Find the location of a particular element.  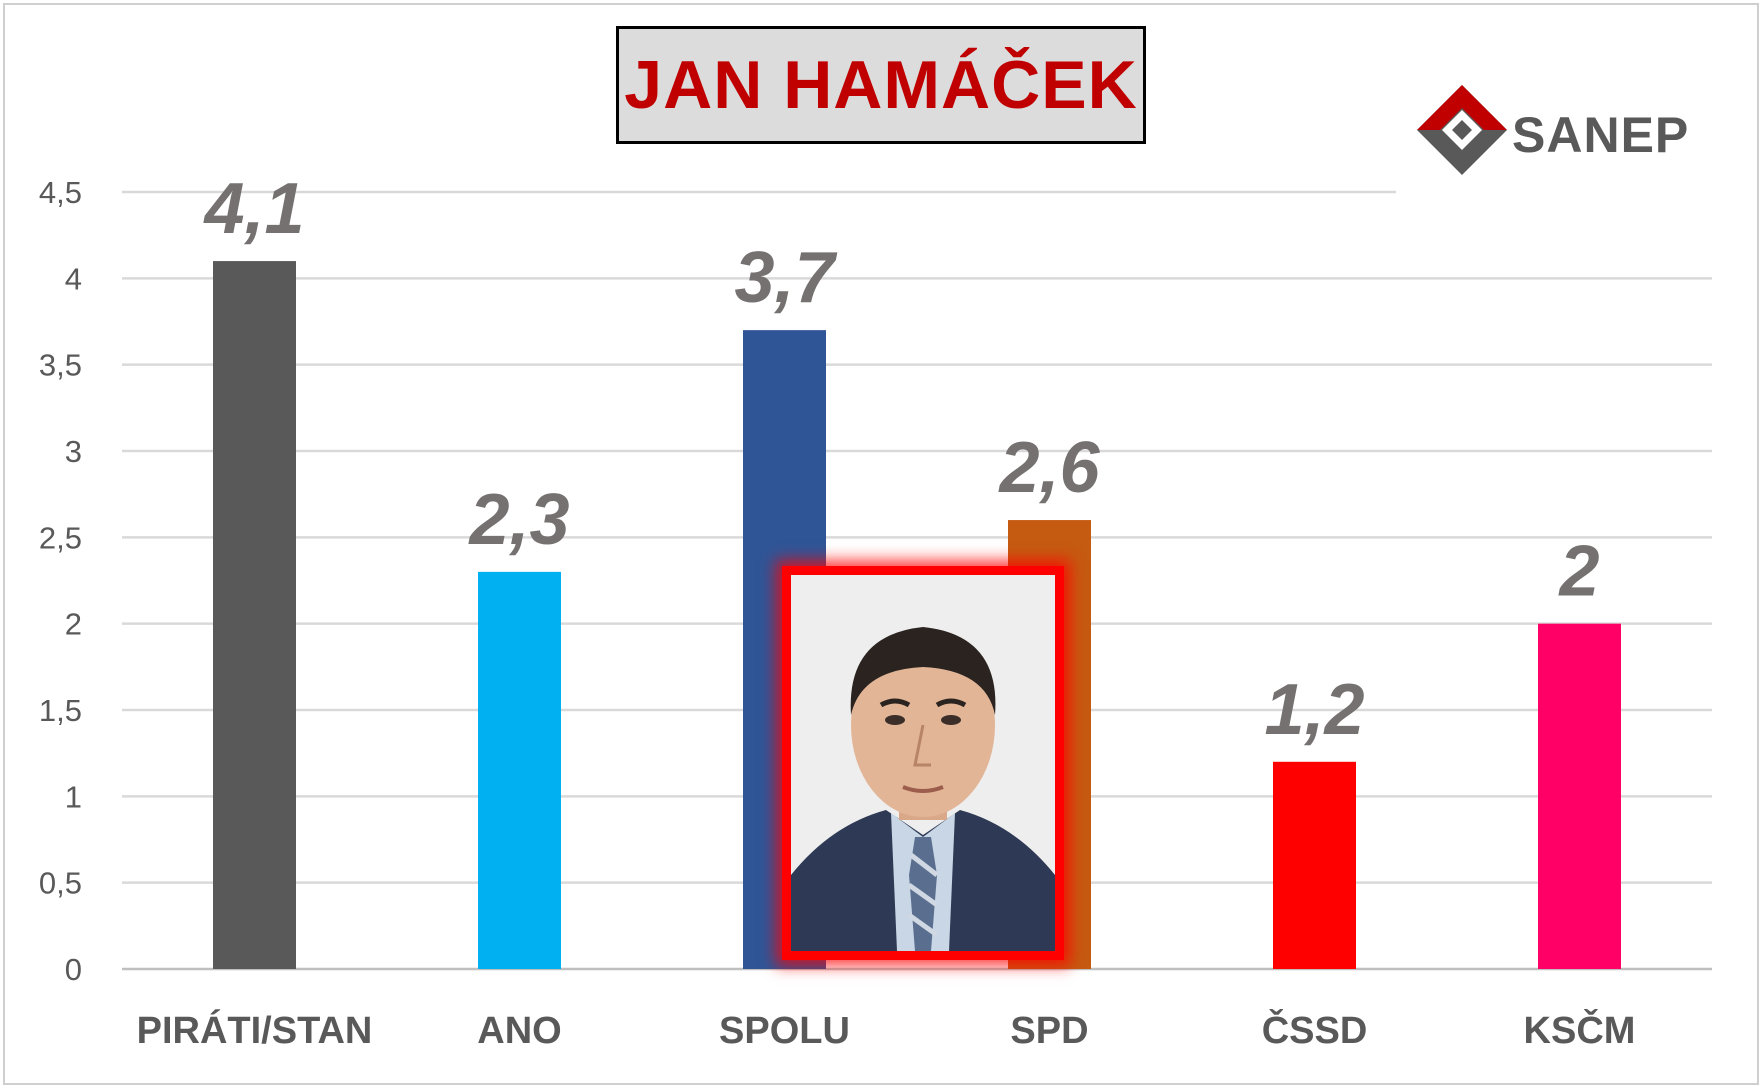

portrait-photo is located at coordinates (923, 763).